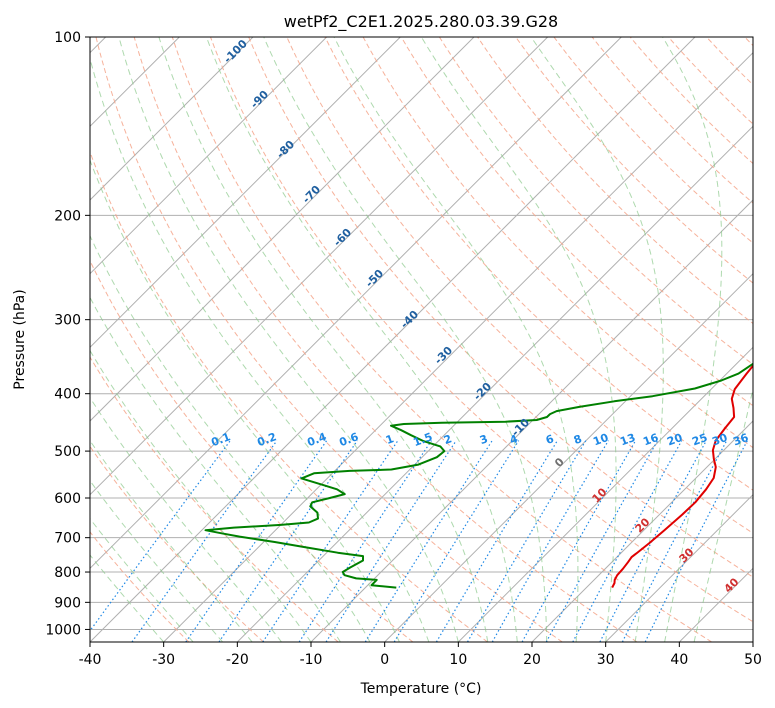 The image size is (775, 708). Describe the element at coordinates (514, 439) in the screenshot. I see `mixing-ratio-label: 4` at that location.